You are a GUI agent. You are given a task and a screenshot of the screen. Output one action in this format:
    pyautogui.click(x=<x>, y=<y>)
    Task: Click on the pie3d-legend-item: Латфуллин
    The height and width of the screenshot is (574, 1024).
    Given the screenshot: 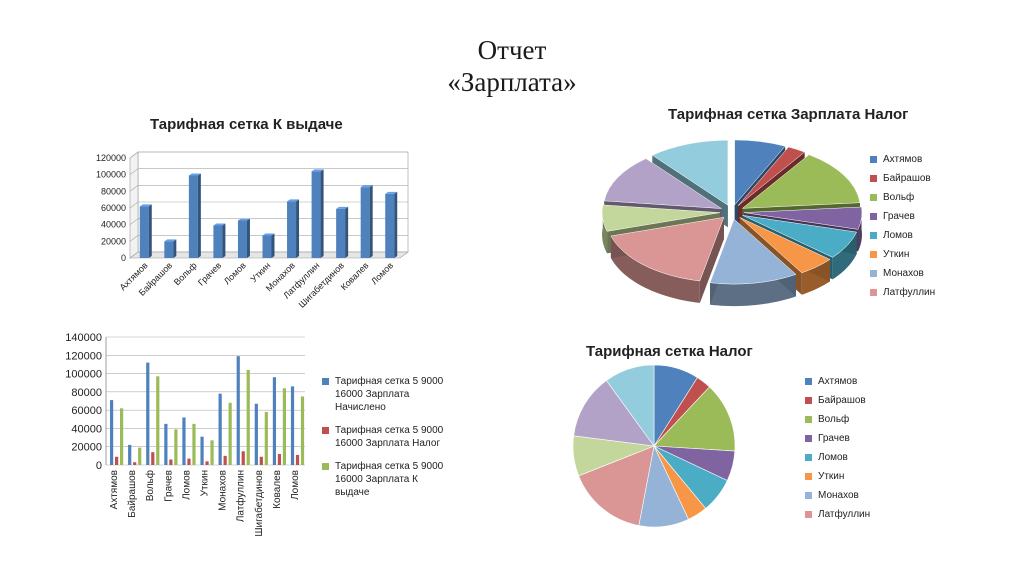 What is the action you would take?
    pyautogui.click(x=902, y=292)
    